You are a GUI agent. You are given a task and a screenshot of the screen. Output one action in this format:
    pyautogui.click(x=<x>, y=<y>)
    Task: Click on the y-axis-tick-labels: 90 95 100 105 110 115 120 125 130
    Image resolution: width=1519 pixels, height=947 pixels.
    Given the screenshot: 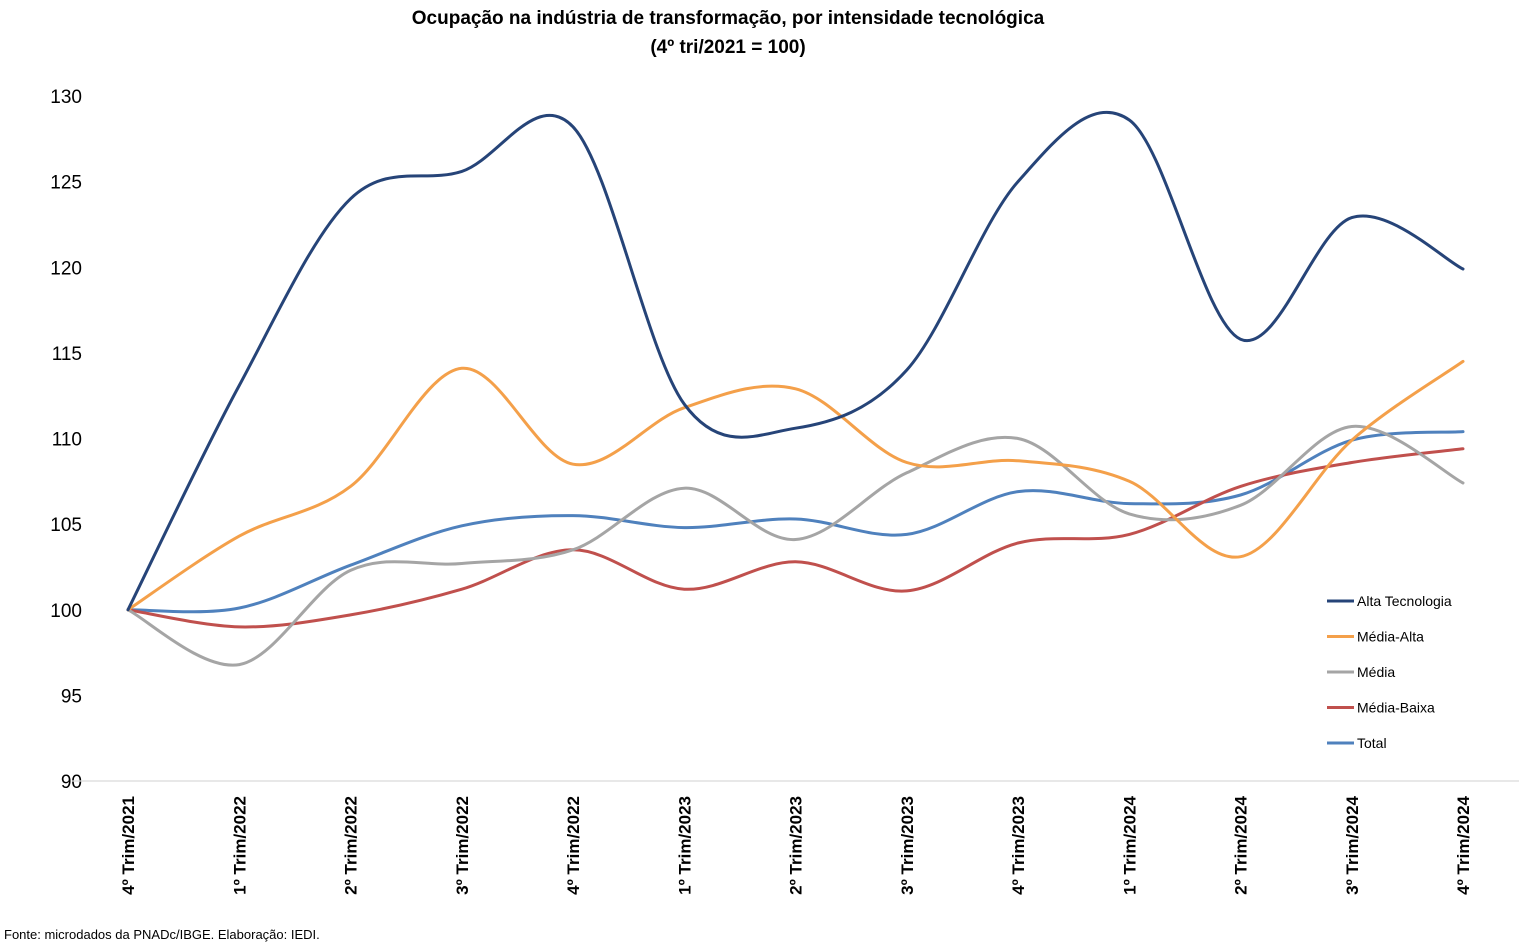 What is the action you would take?
    pyautogui.click(x=66, y=440)
    